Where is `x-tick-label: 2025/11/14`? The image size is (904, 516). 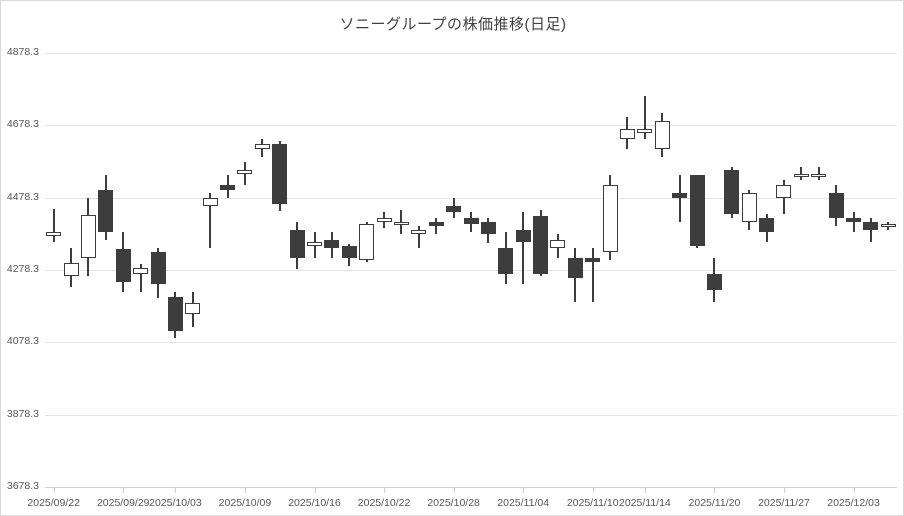
x-tick-label: 2025/11/14 is located at coordinates (644, 503).